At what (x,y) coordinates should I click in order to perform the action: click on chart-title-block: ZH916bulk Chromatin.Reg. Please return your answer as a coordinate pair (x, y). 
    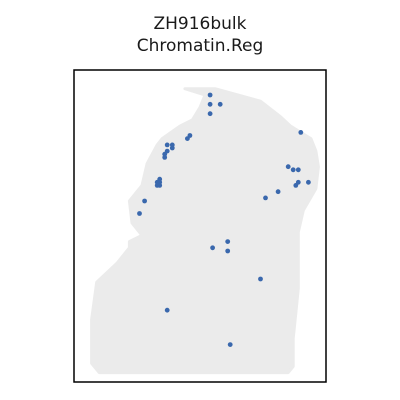
    Looking at the image, I should click on (200, 35).